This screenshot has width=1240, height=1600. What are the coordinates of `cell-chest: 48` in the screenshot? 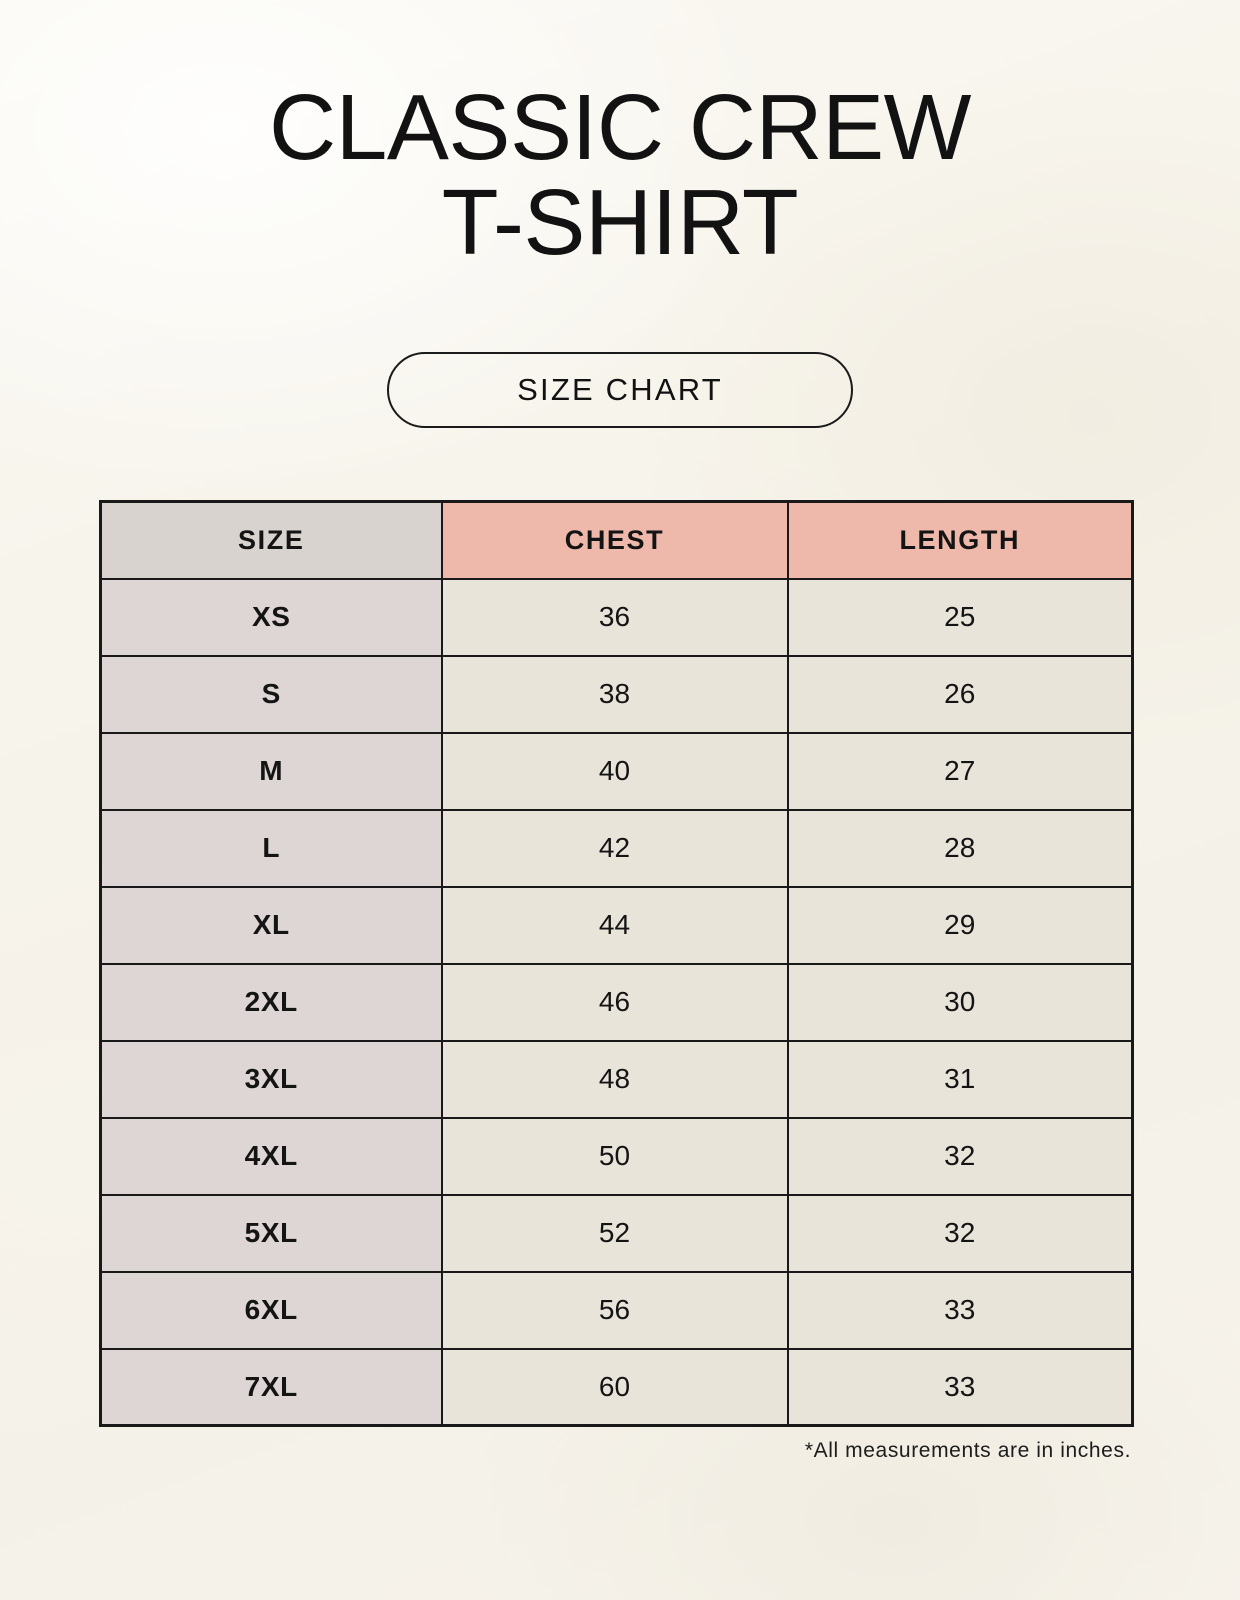 It's located at (614, 1079).